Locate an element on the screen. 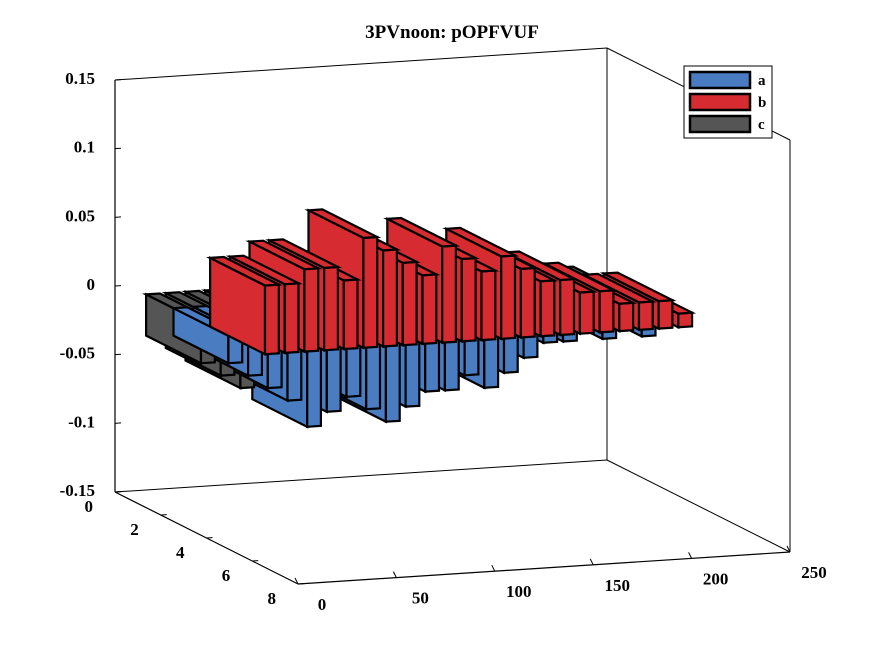  legend-label-c: c is located at coordinates (761, 125).